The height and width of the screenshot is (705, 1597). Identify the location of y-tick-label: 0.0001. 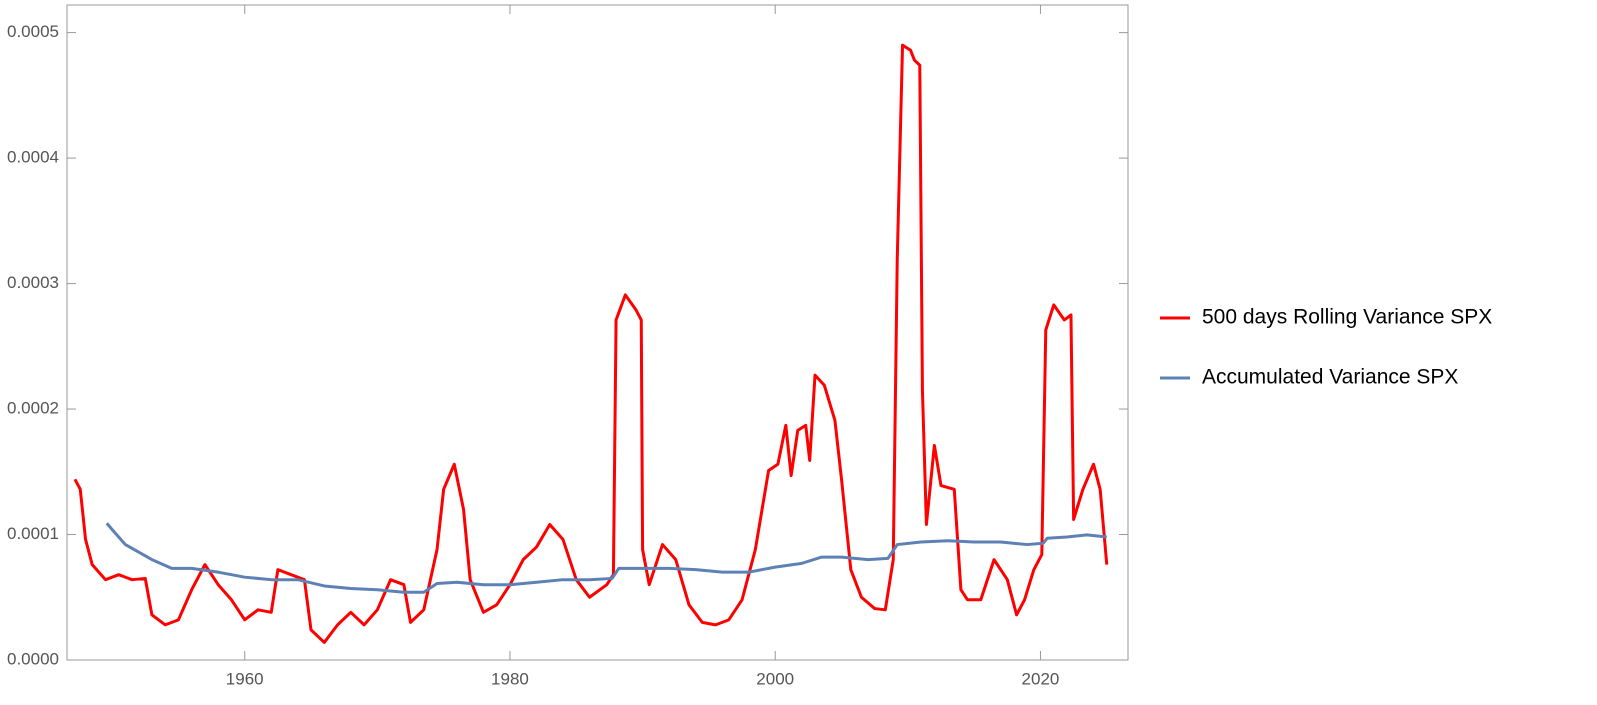
(33, 533).